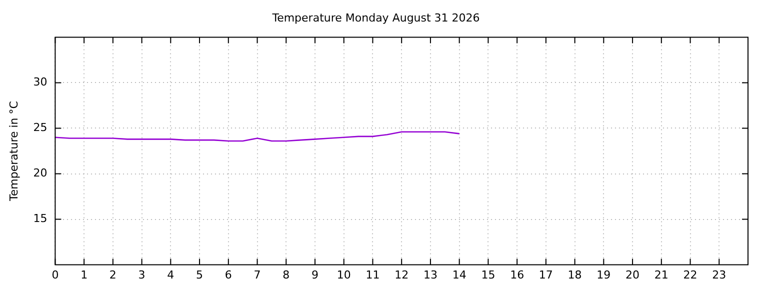 This screenshot has height=288, width=768. Describe the element at coordinates (257, 275) in the screenshot. I see `x-tick-label: 7` at that location.